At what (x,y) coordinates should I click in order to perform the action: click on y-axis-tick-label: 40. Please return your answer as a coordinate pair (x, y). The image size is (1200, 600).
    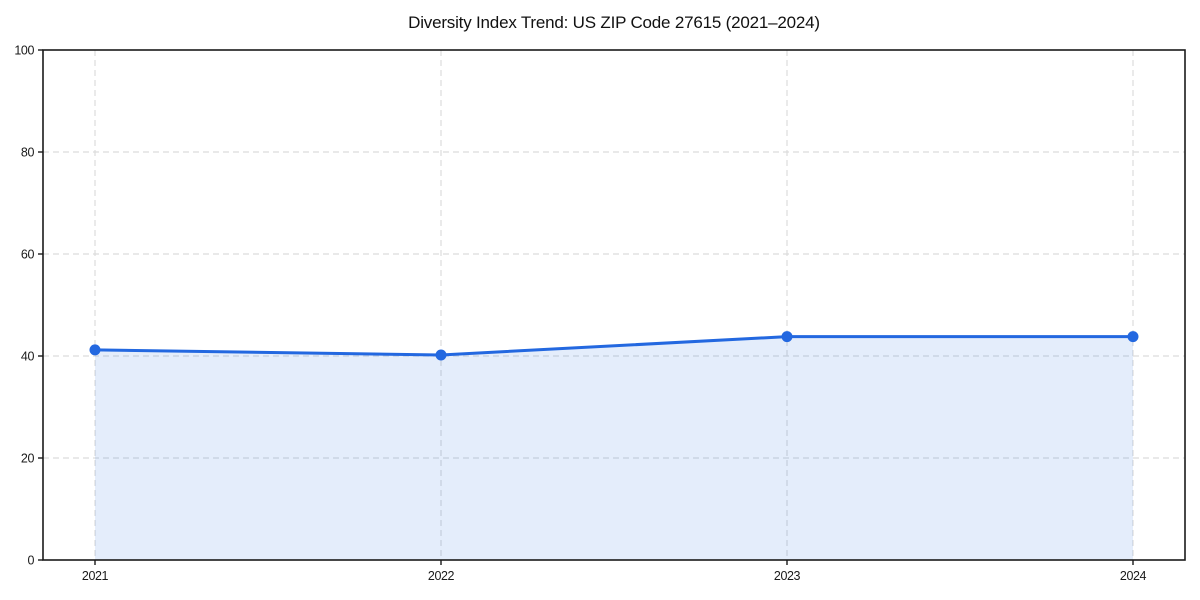
    Looking at the image, I should click on (28, 357).